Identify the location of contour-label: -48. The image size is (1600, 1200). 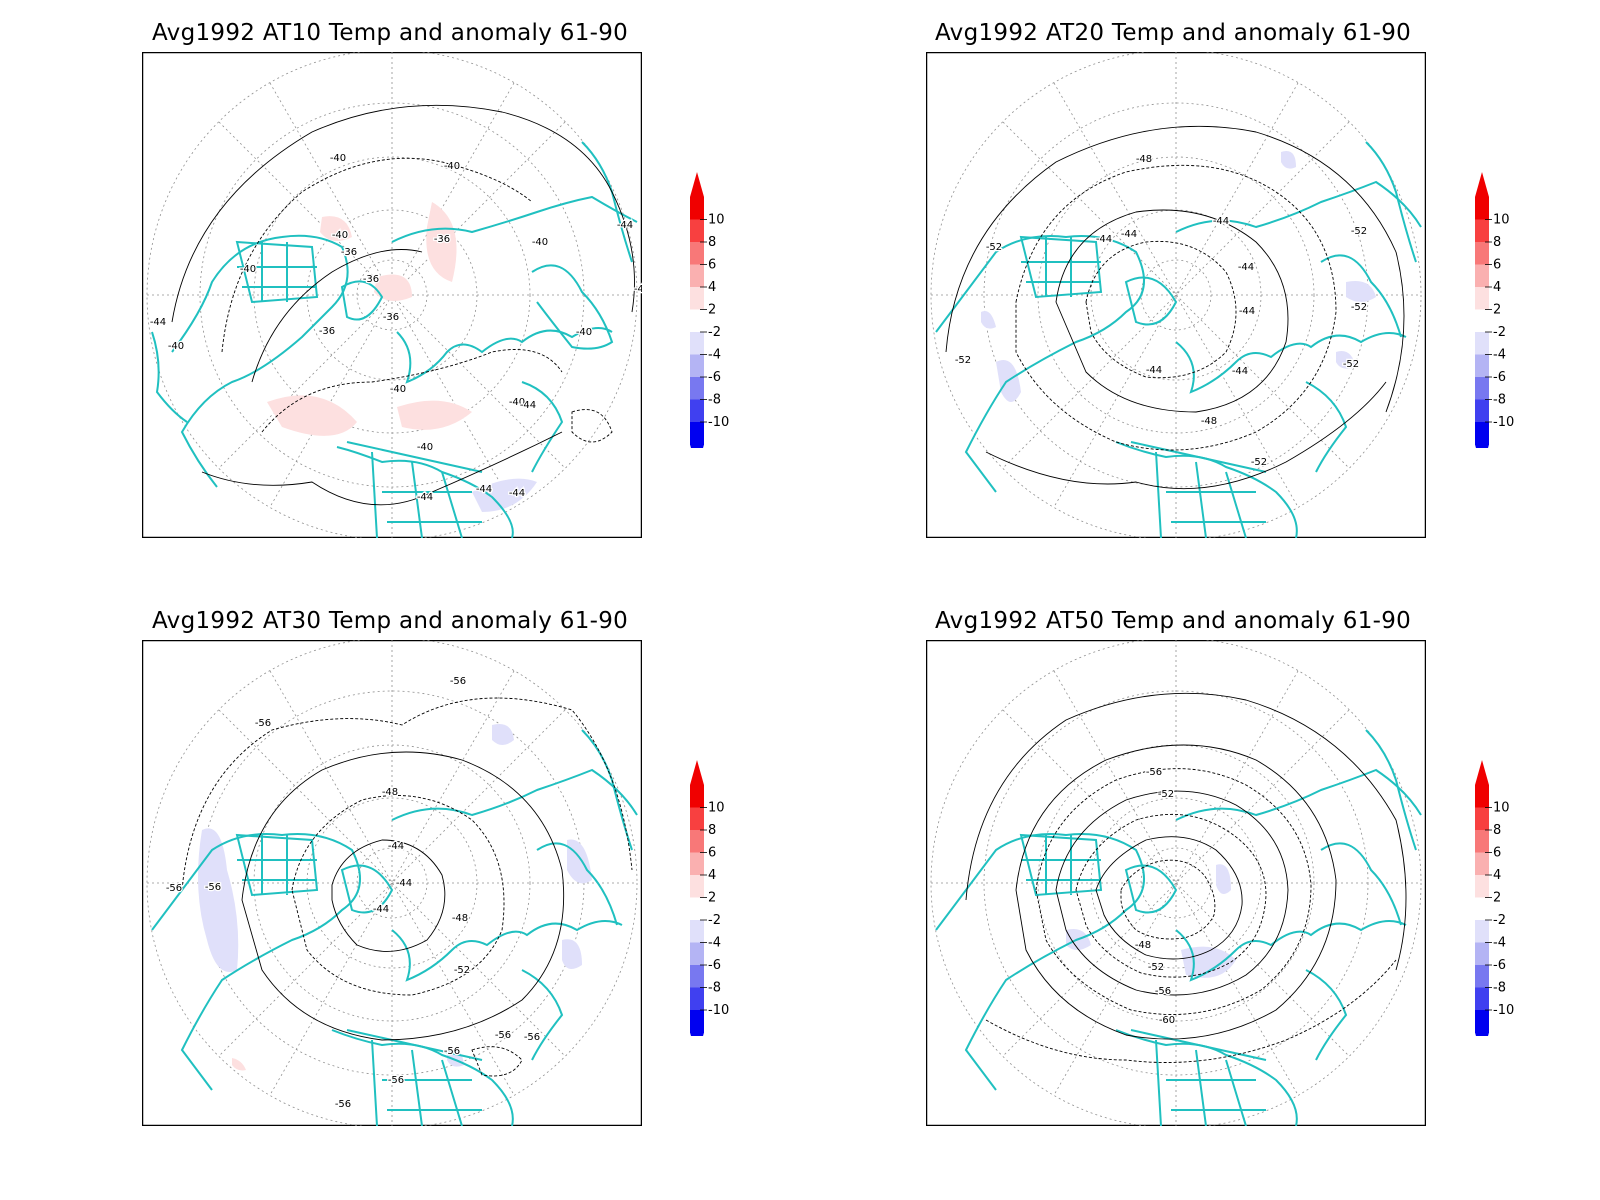
(1209, 421).